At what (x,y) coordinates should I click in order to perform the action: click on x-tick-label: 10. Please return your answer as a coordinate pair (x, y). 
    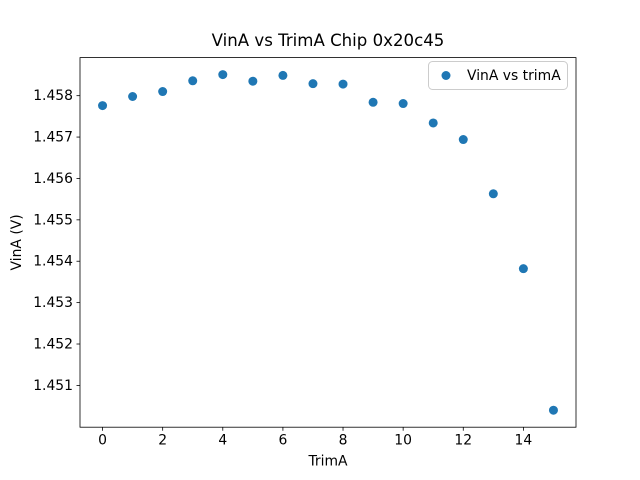
    Looking at the image, I should click on (403, 441).